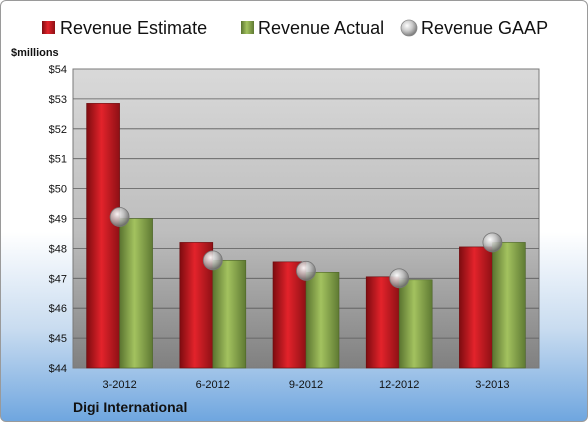  Describe the element at coordinates (321, 28) in the screenshot. I see `legend-label-actual: Revenue Actual` at that location.